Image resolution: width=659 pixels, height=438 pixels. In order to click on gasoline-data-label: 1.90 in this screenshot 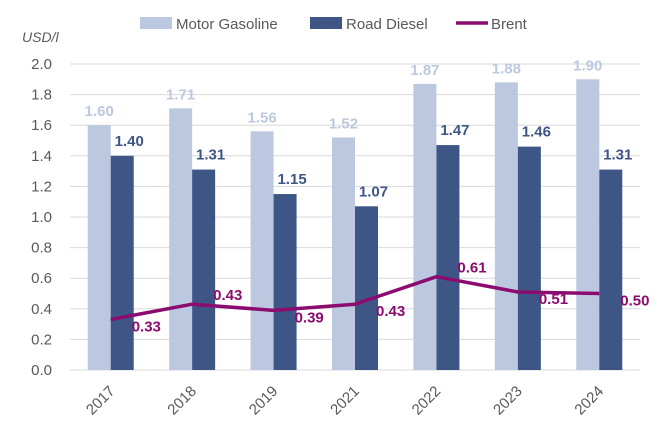, I will do `click(587, 65)`.